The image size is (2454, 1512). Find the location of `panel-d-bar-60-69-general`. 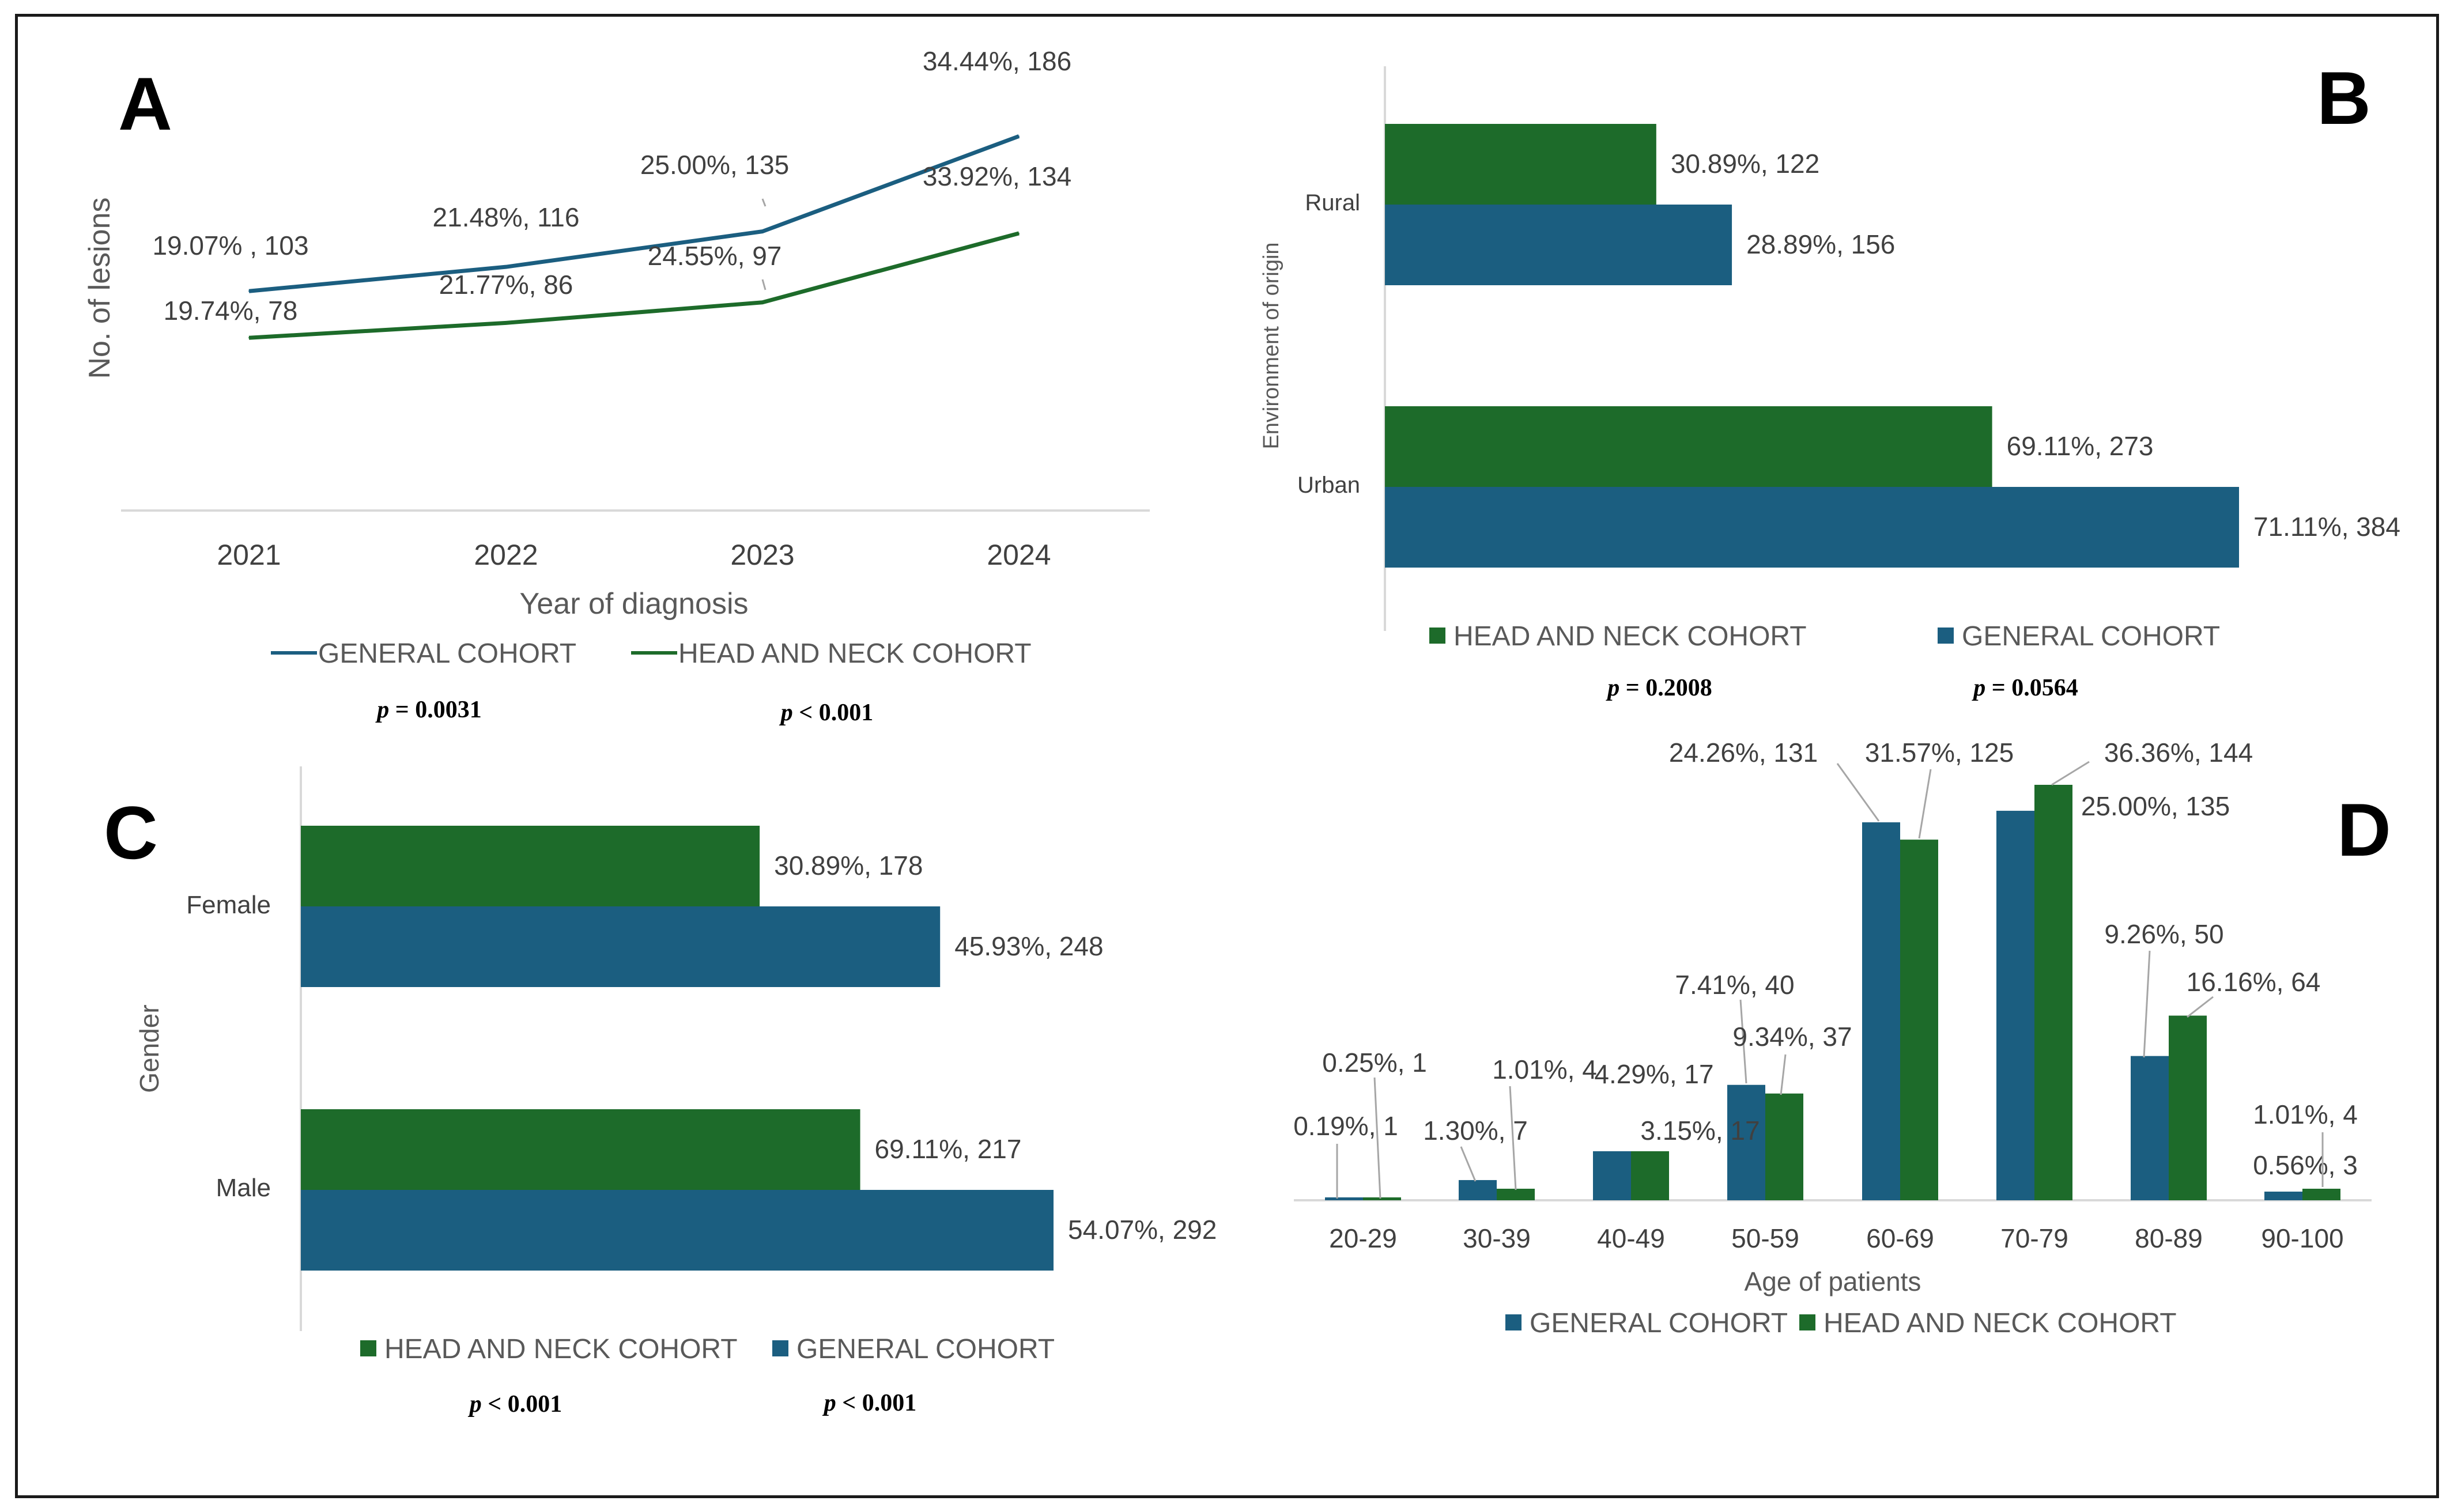

panel-d-bar-60-69-general is located at coordinates (1881, 1011).